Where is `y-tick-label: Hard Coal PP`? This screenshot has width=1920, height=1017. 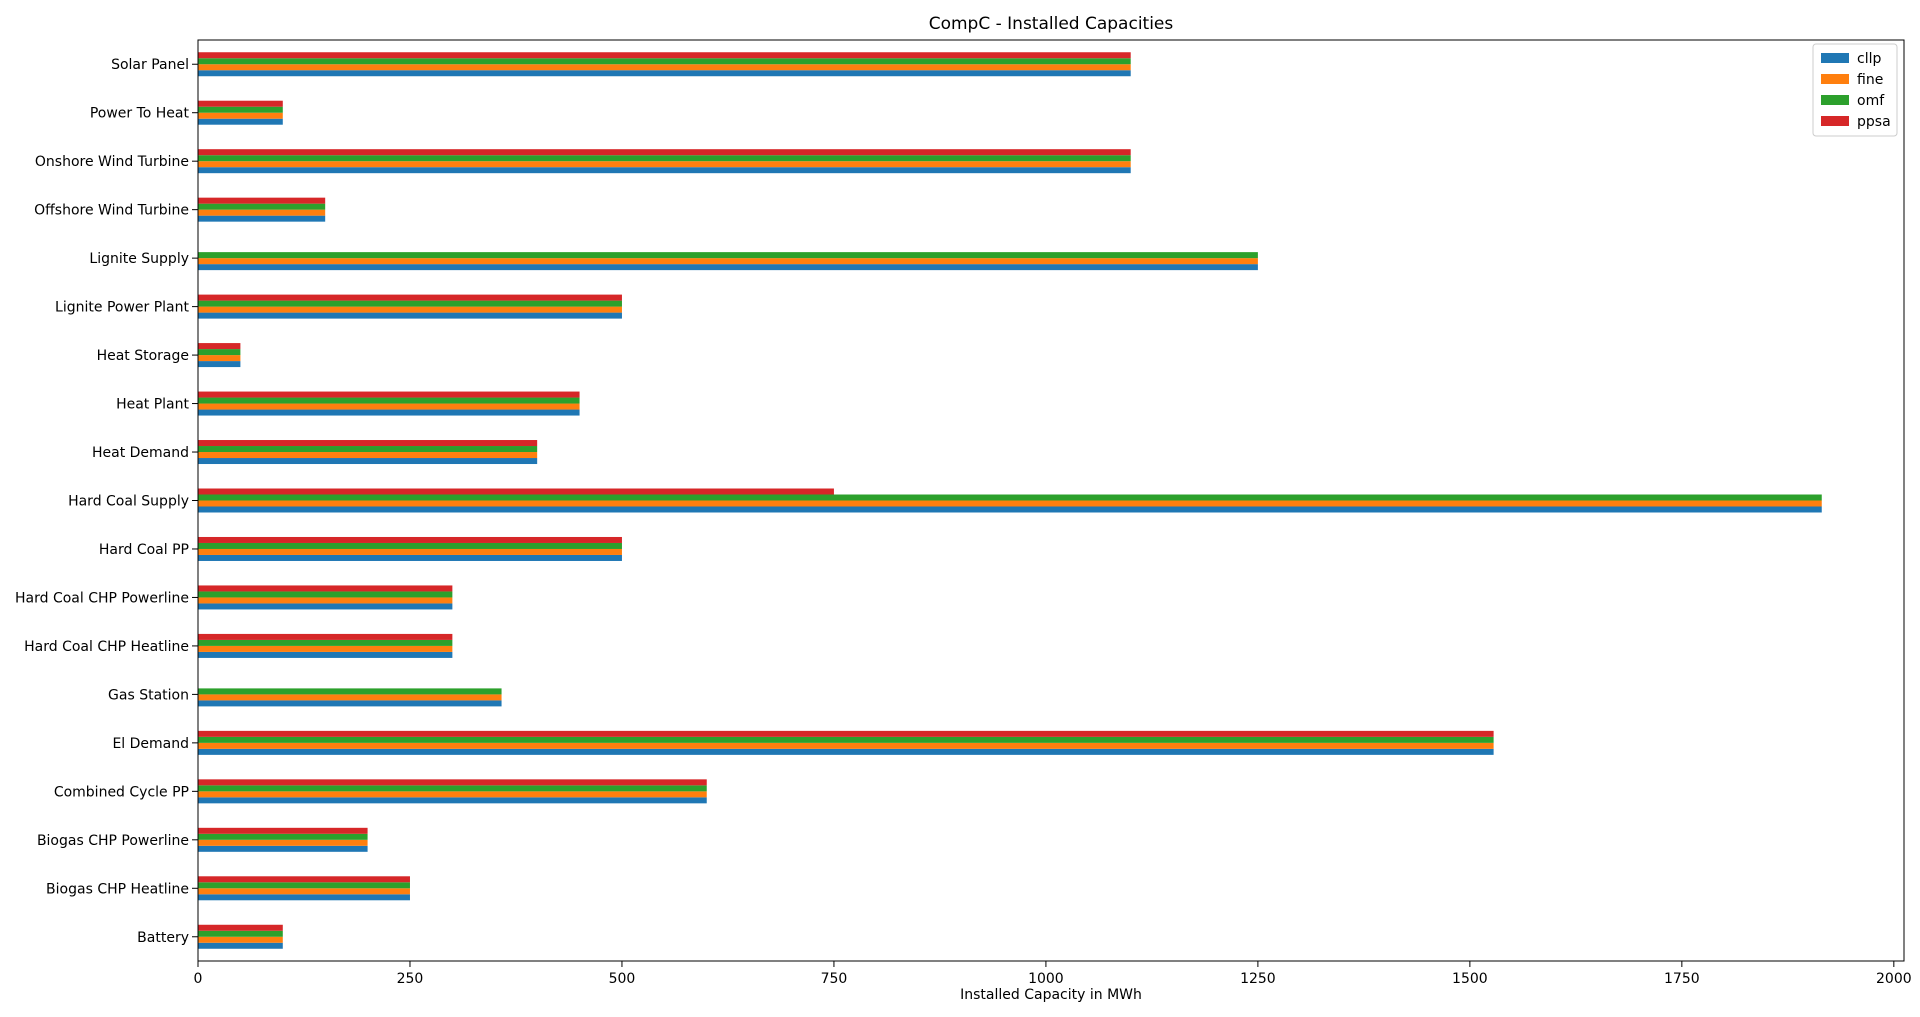 y-tick-label: Hard Coal PP is located at coordinates (144, 550).